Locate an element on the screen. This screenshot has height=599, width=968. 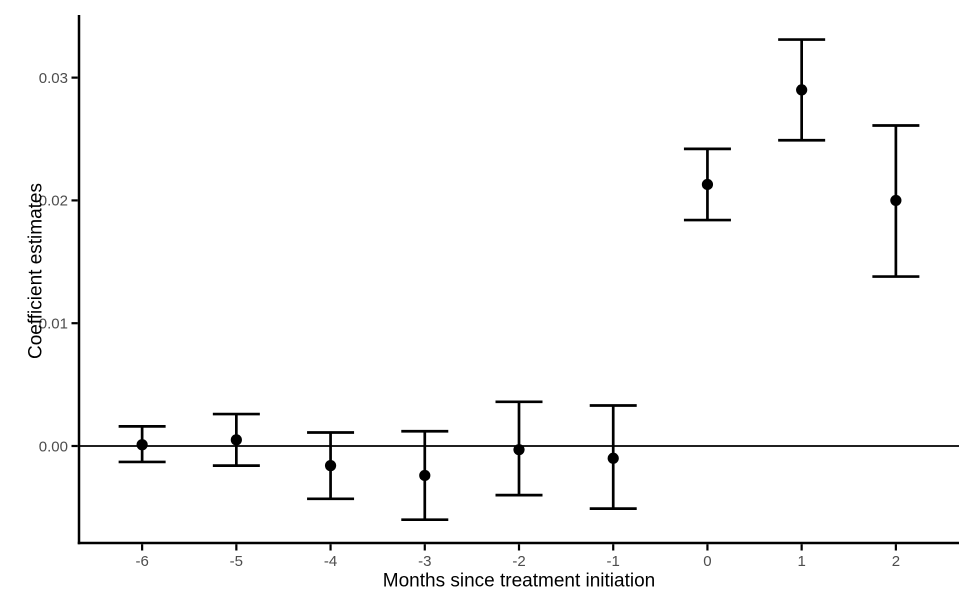
x-axis-tick-label: -1 is located at coordinates (613, 561).